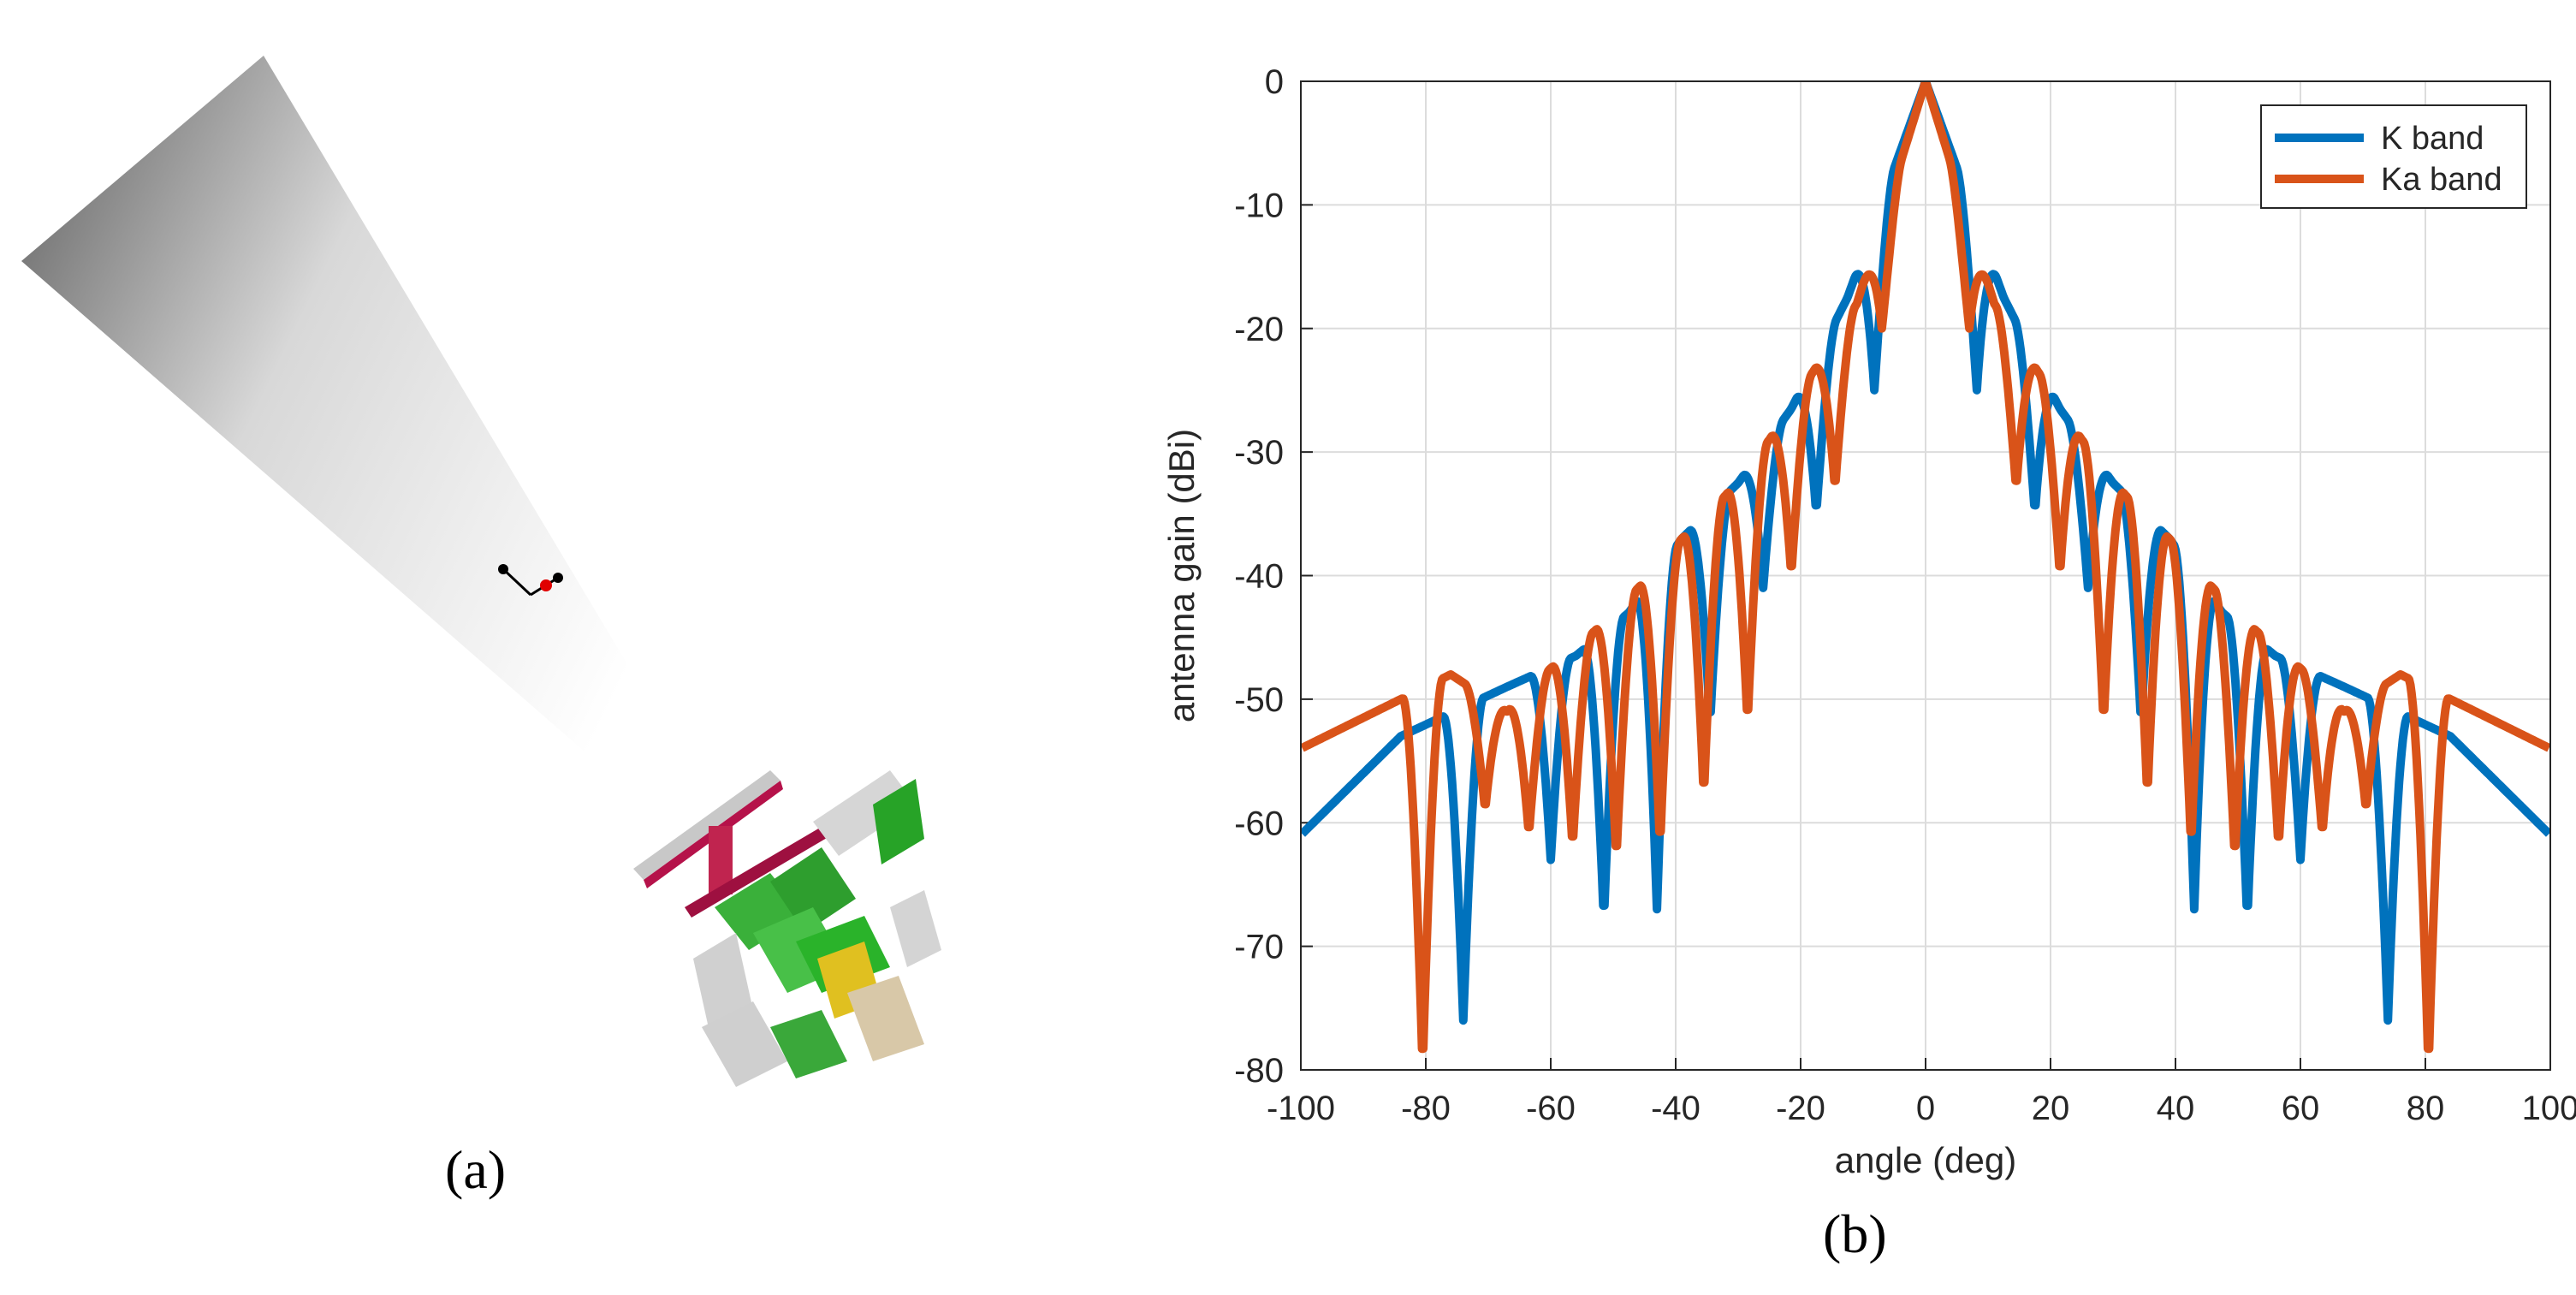 The image size is (2576, 1295). What do you see at coordinates (1259, 700) in the screenshot?
I see `y-tick-label: -50` at bounding box center [1259, 700].